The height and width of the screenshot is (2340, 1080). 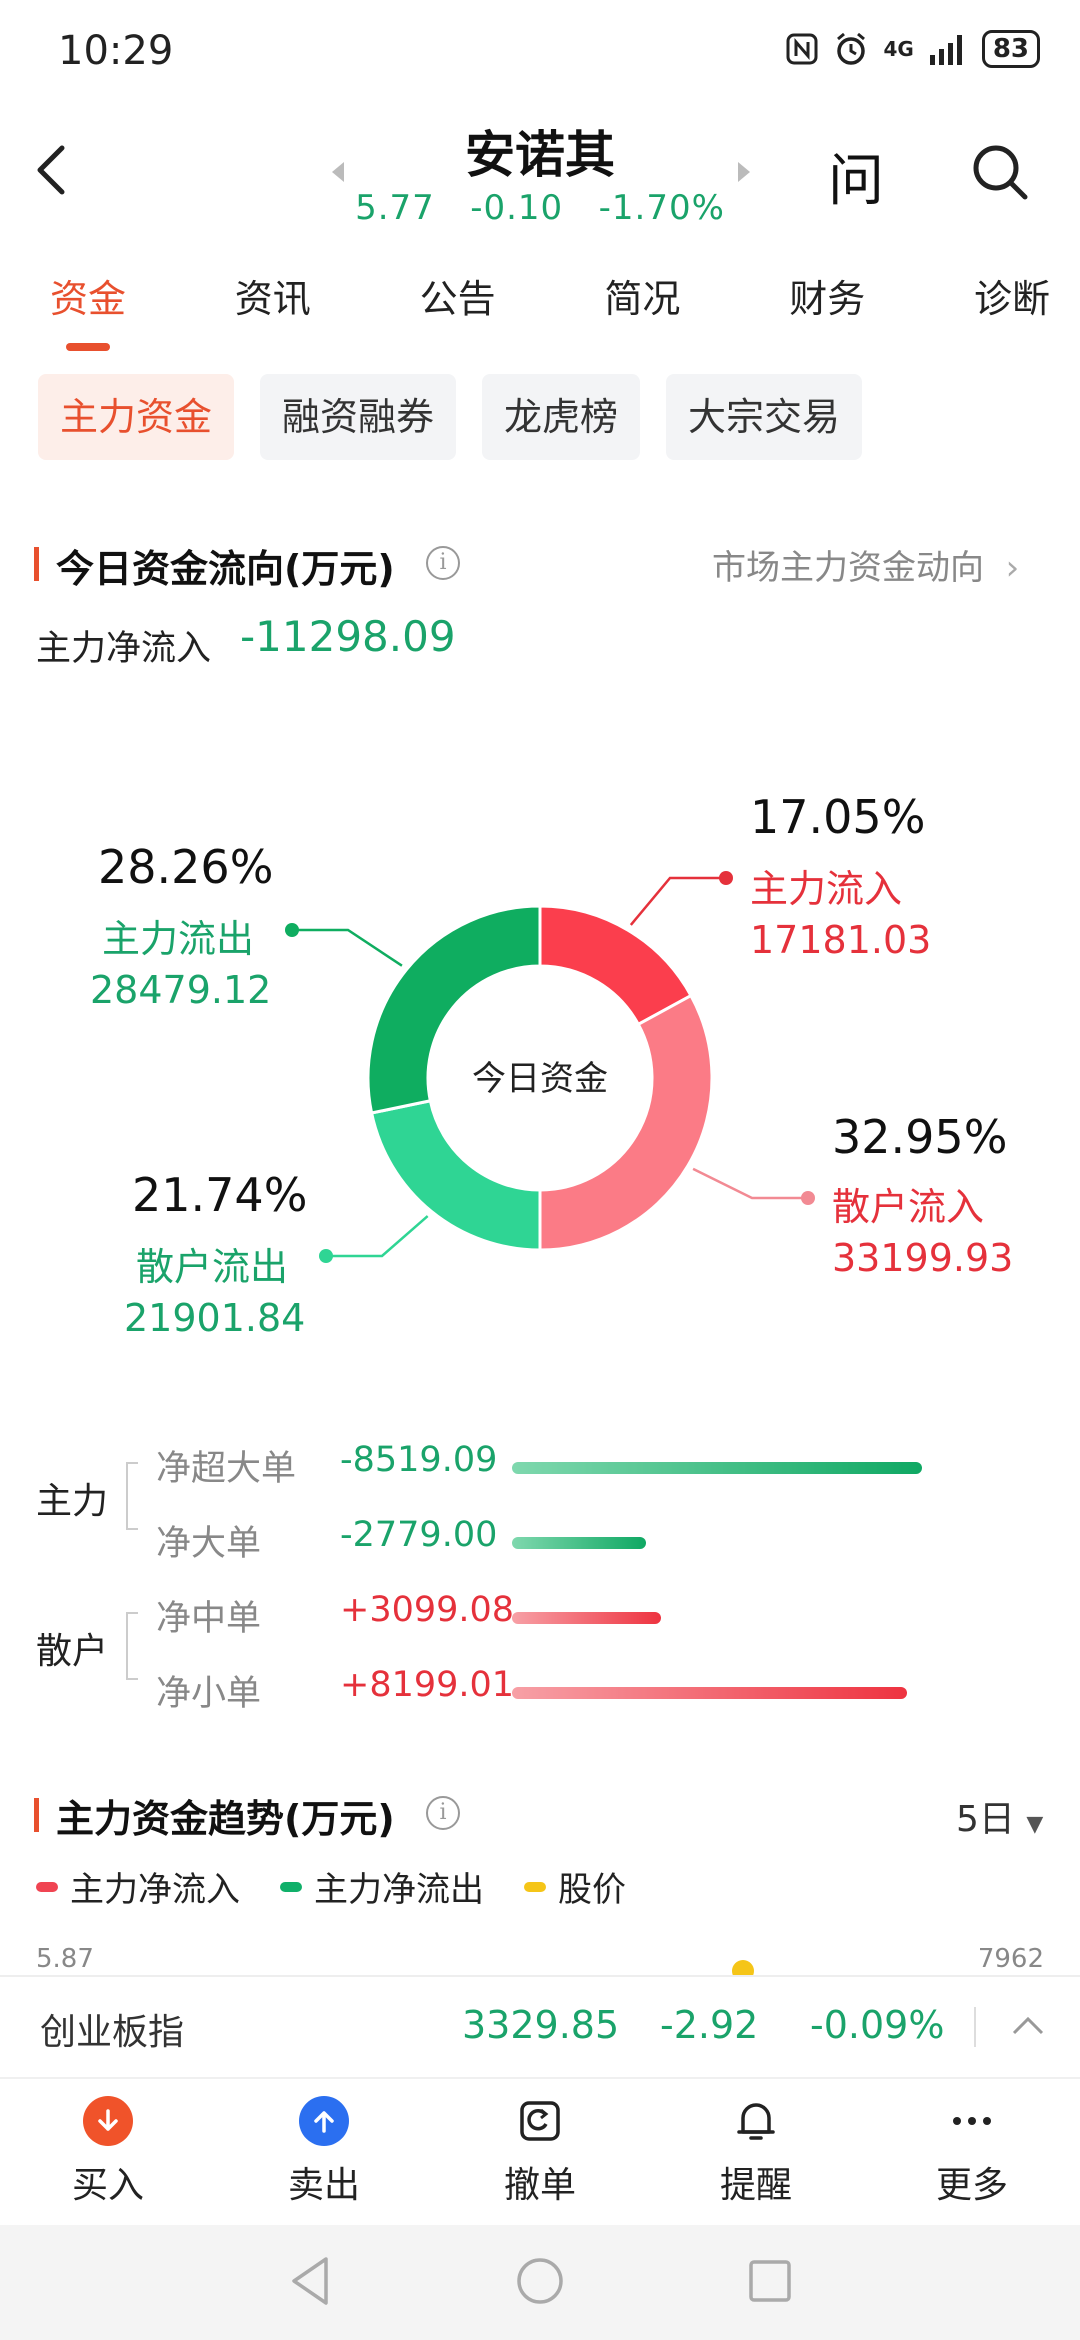 I want to click on tab-financials: 财务, so click(x=827, y=299).